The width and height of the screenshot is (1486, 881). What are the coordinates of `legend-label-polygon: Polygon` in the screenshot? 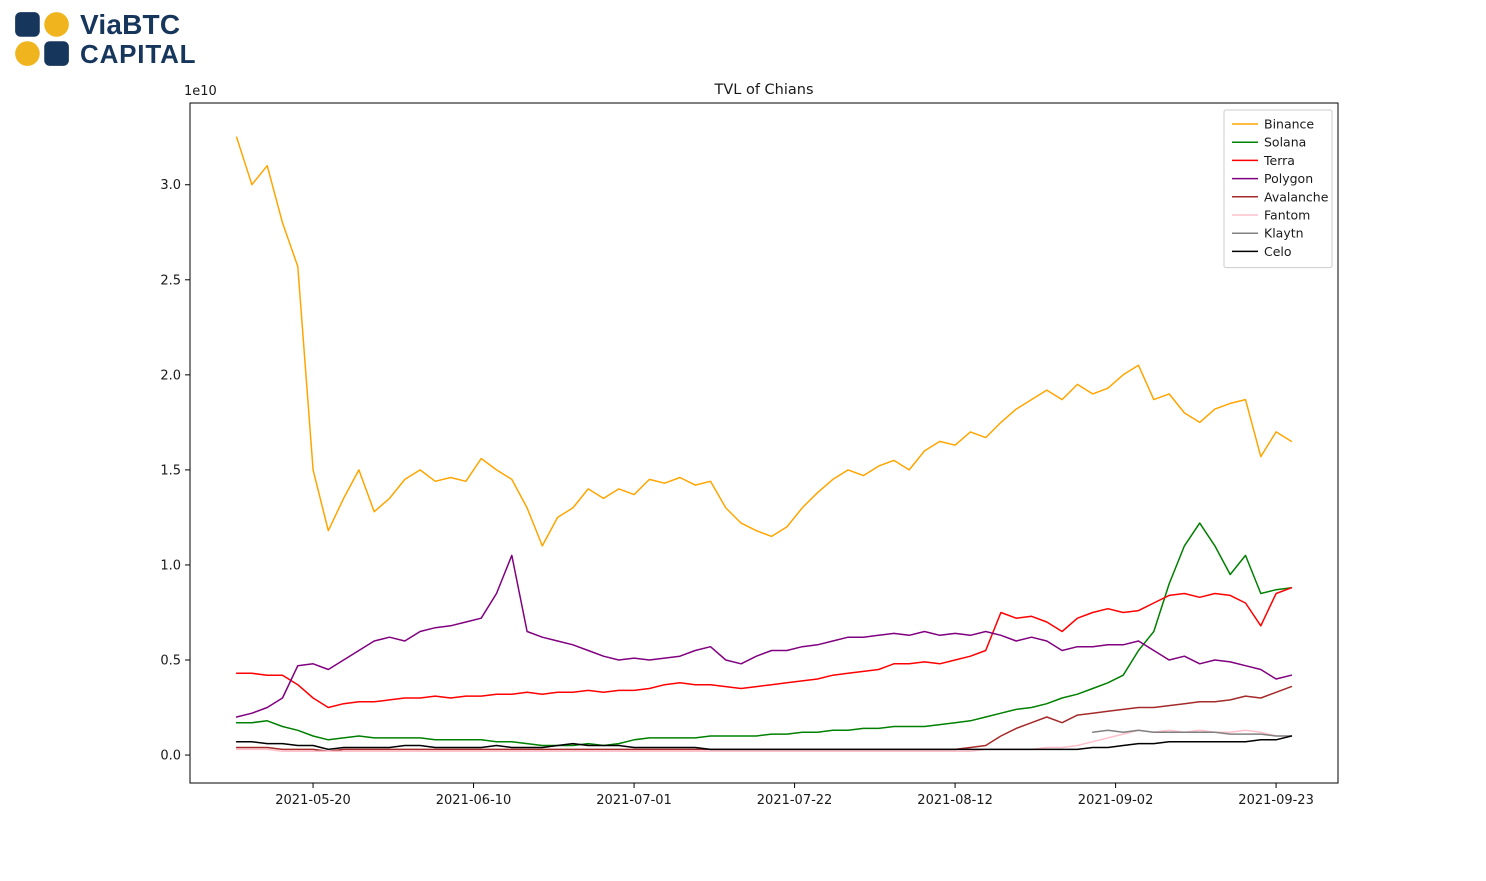 It's located at (1288, 178).